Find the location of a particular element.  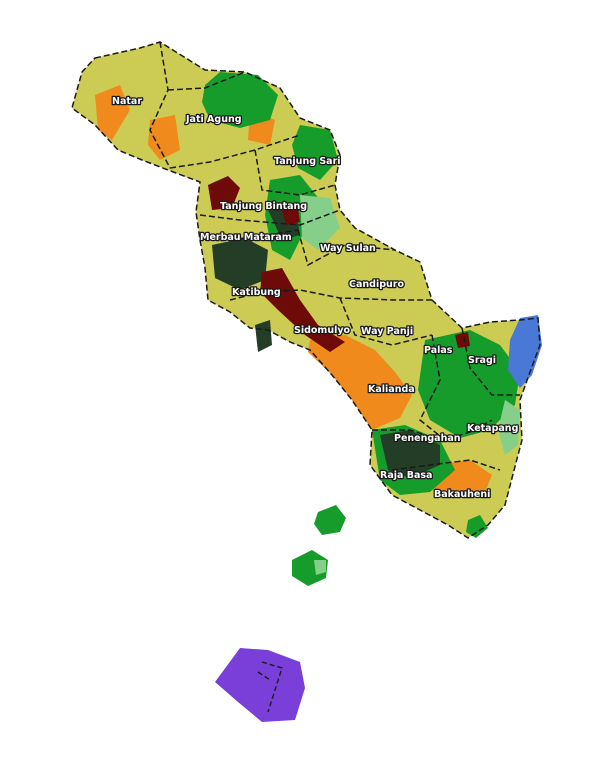

island-purple is located at coordinates (260, 685).